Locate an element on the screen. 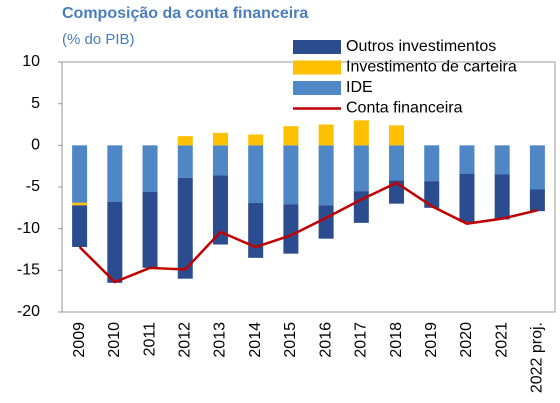  x-tick-label: 2012 is located at coordinates (184, 340).